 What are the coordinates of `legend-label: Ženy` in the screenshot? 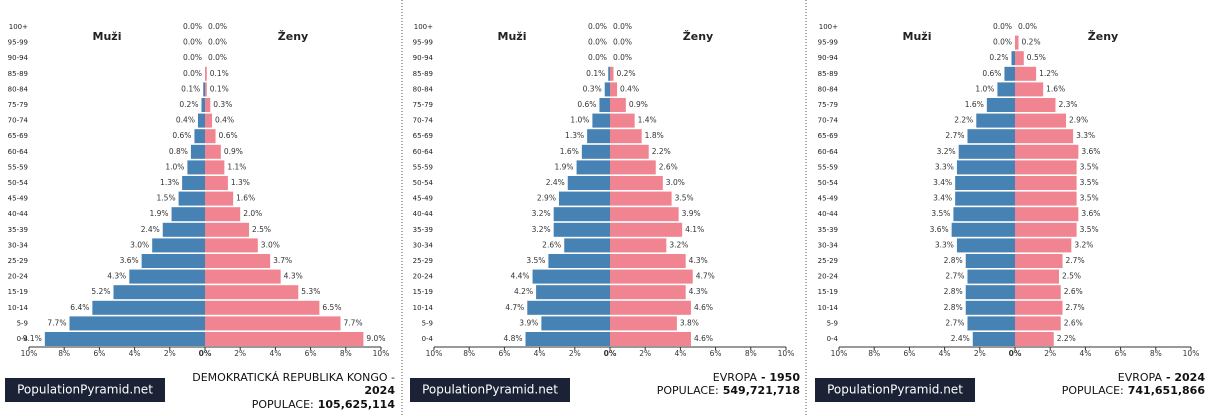 It's located at (1103, 36).